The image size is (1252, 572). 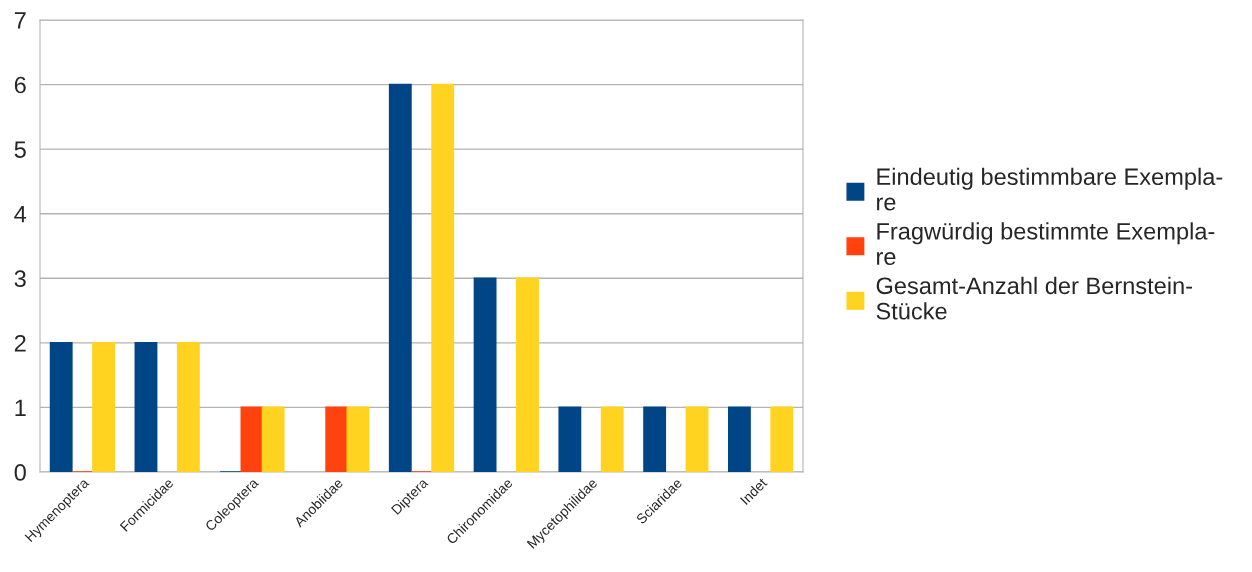 What do you see at coordinates (20, 214) in the screenshot?
I see `y-tick-label: 4` at bounding box center [20, 214].